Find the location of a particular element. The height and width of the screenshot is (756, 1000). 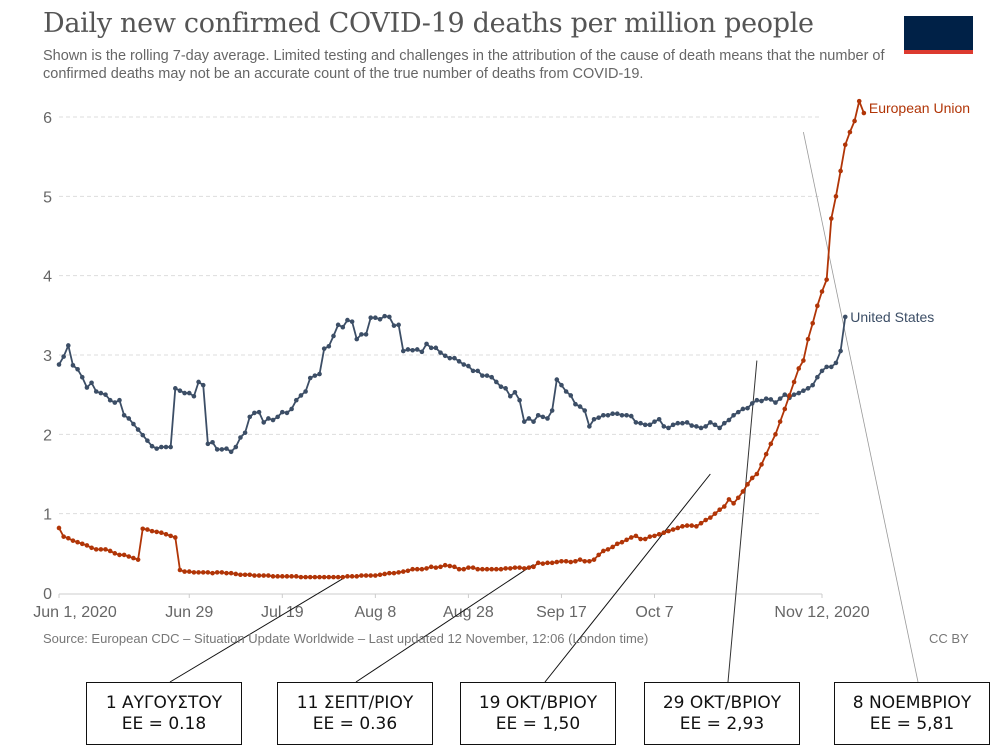

callout-date: 29 ΟΚΤ/ΒΡΙΟΥ is located at coordinates (722, 703).